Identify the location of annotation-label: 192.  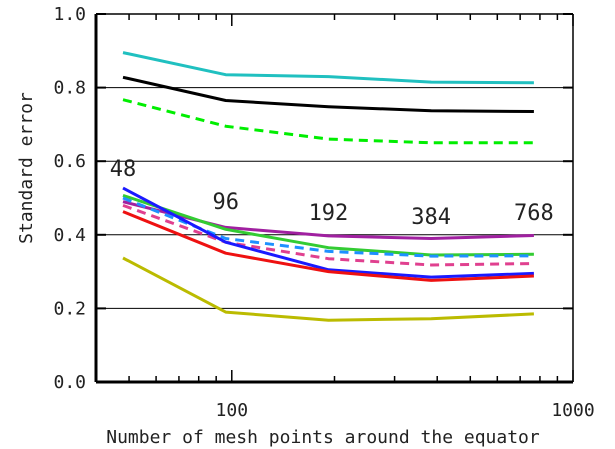
(329, 213).